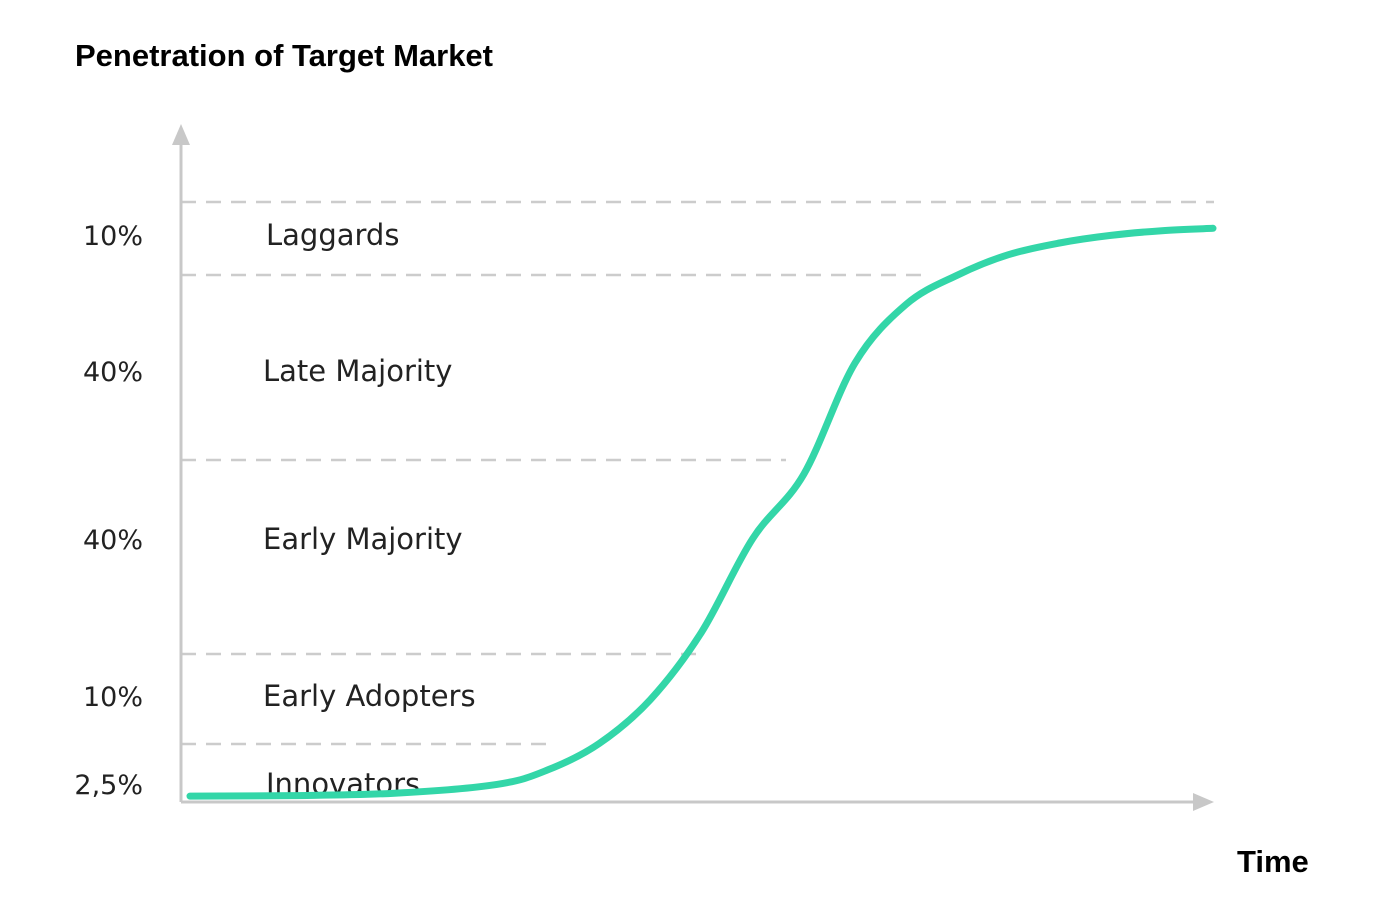 This screenshot has width=1400, height=909. I want to click on segment-label: Early Majority, so click(363, 539).